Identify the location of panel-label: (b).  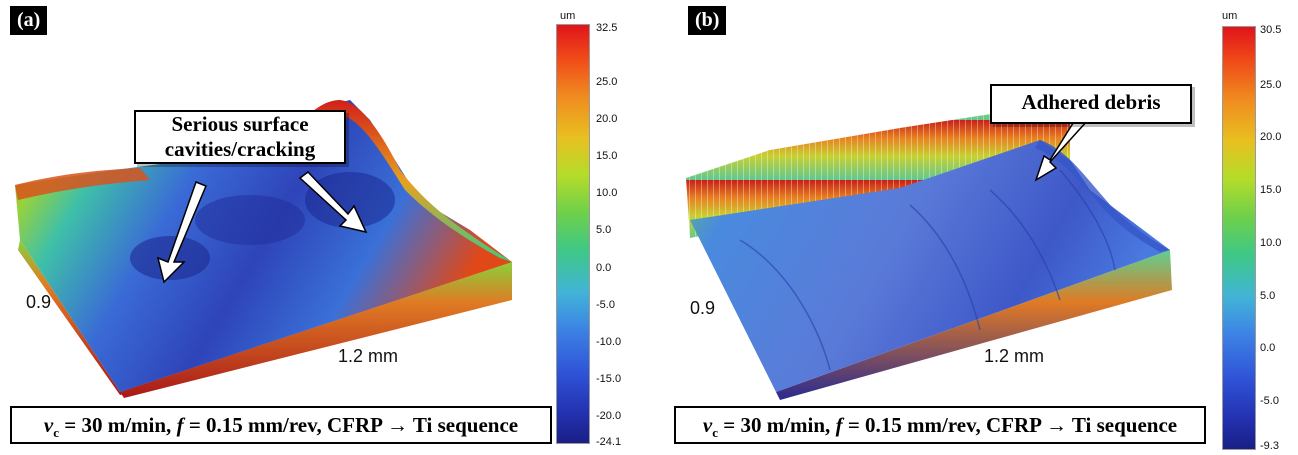
(707, 20).